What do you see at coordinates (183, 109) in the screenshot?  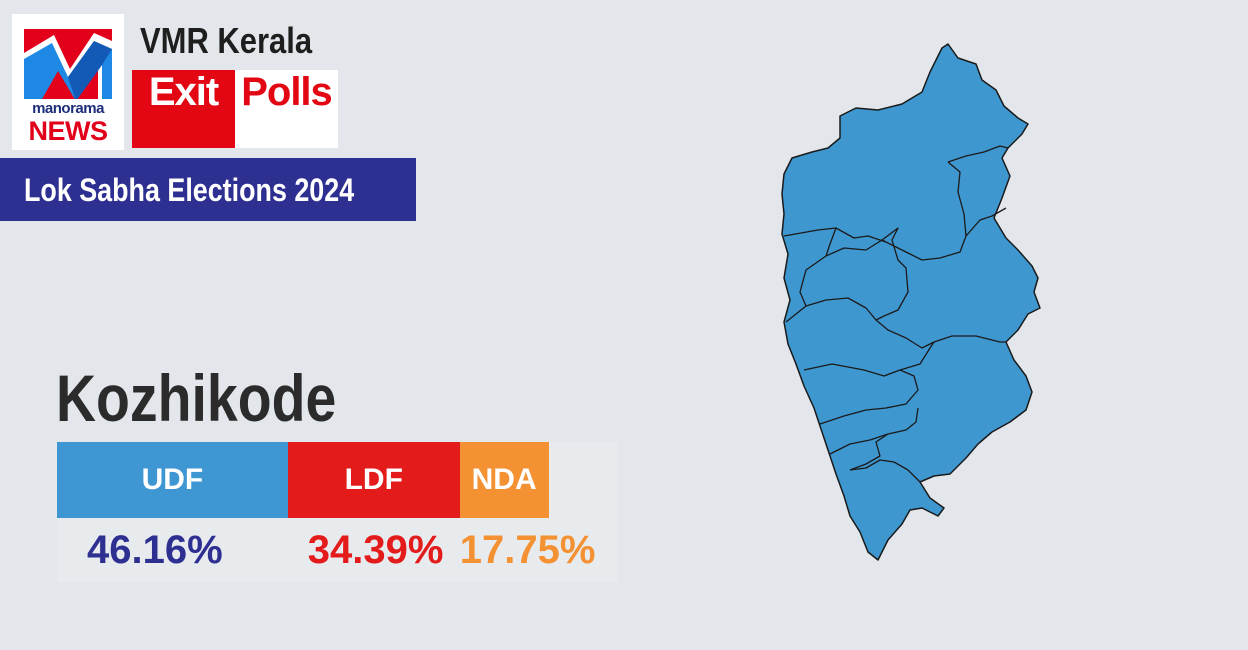 I see `exit-label: Exit` at bounding box center [183, 109].